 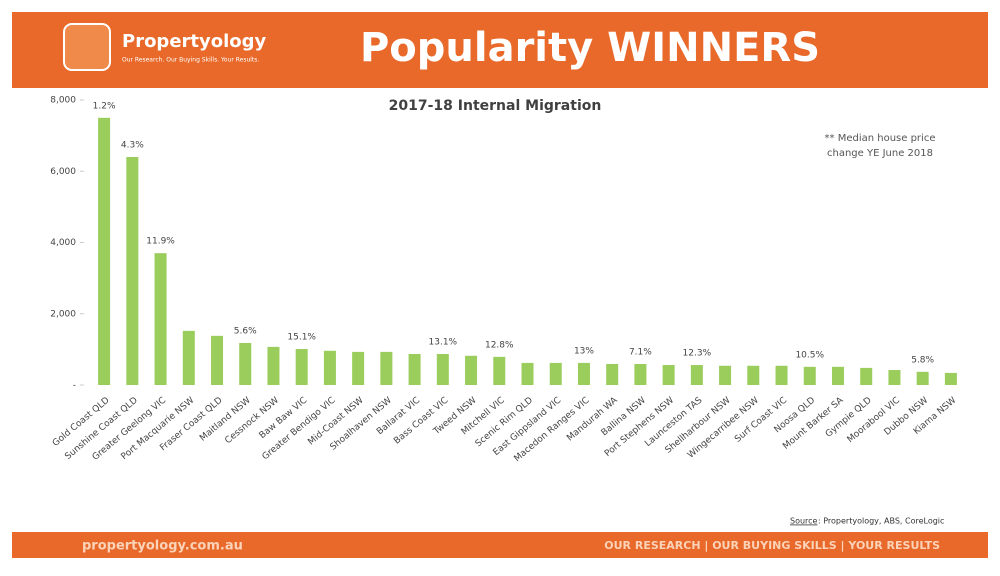 What do you see at coordinates (922, 360) in the screenshot?
I see `annotation: 5.8%` at bounding box center [922, 360].